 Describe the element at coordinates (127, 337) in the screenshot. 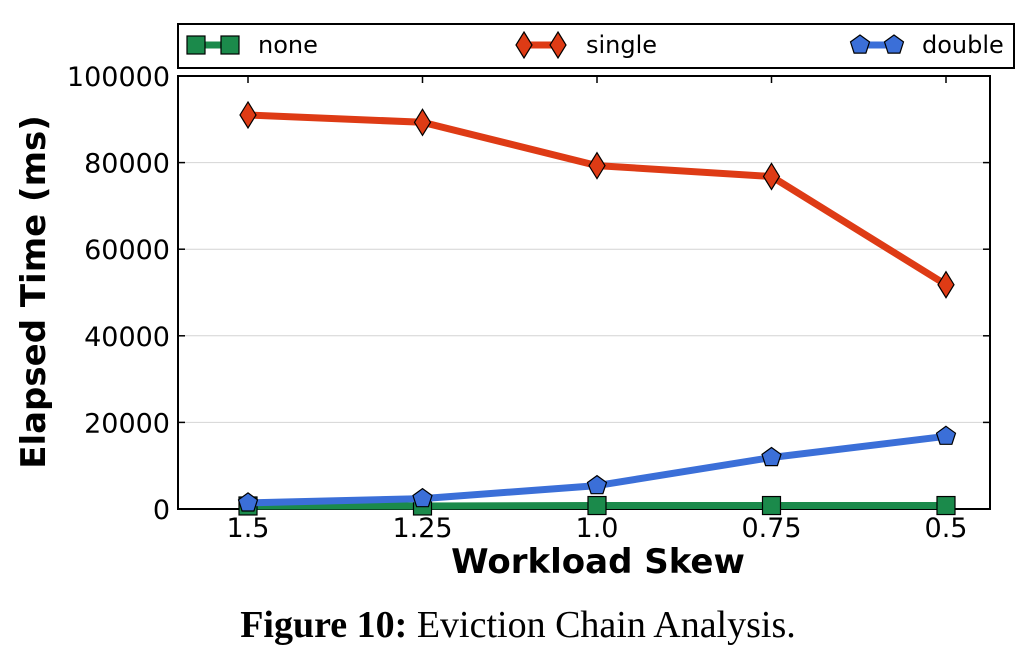

I see `y-tick-label: 40000` at that location.